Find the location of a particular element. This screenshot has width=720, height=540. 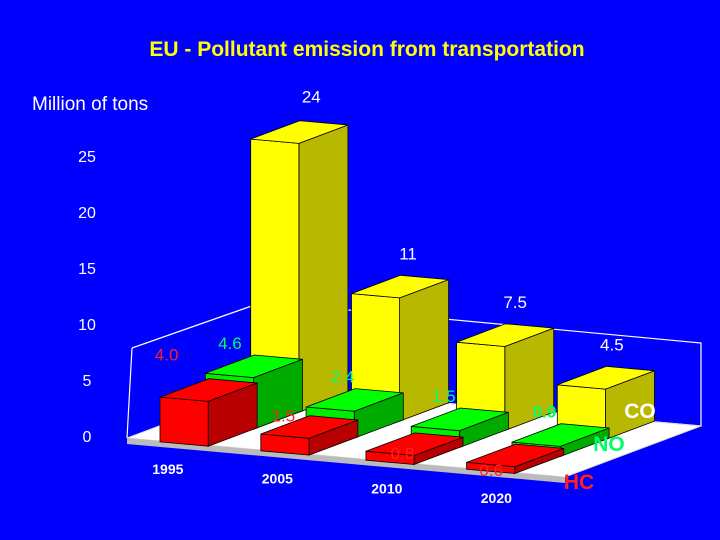

legend-no: NO is located at coordinates (609, 444).